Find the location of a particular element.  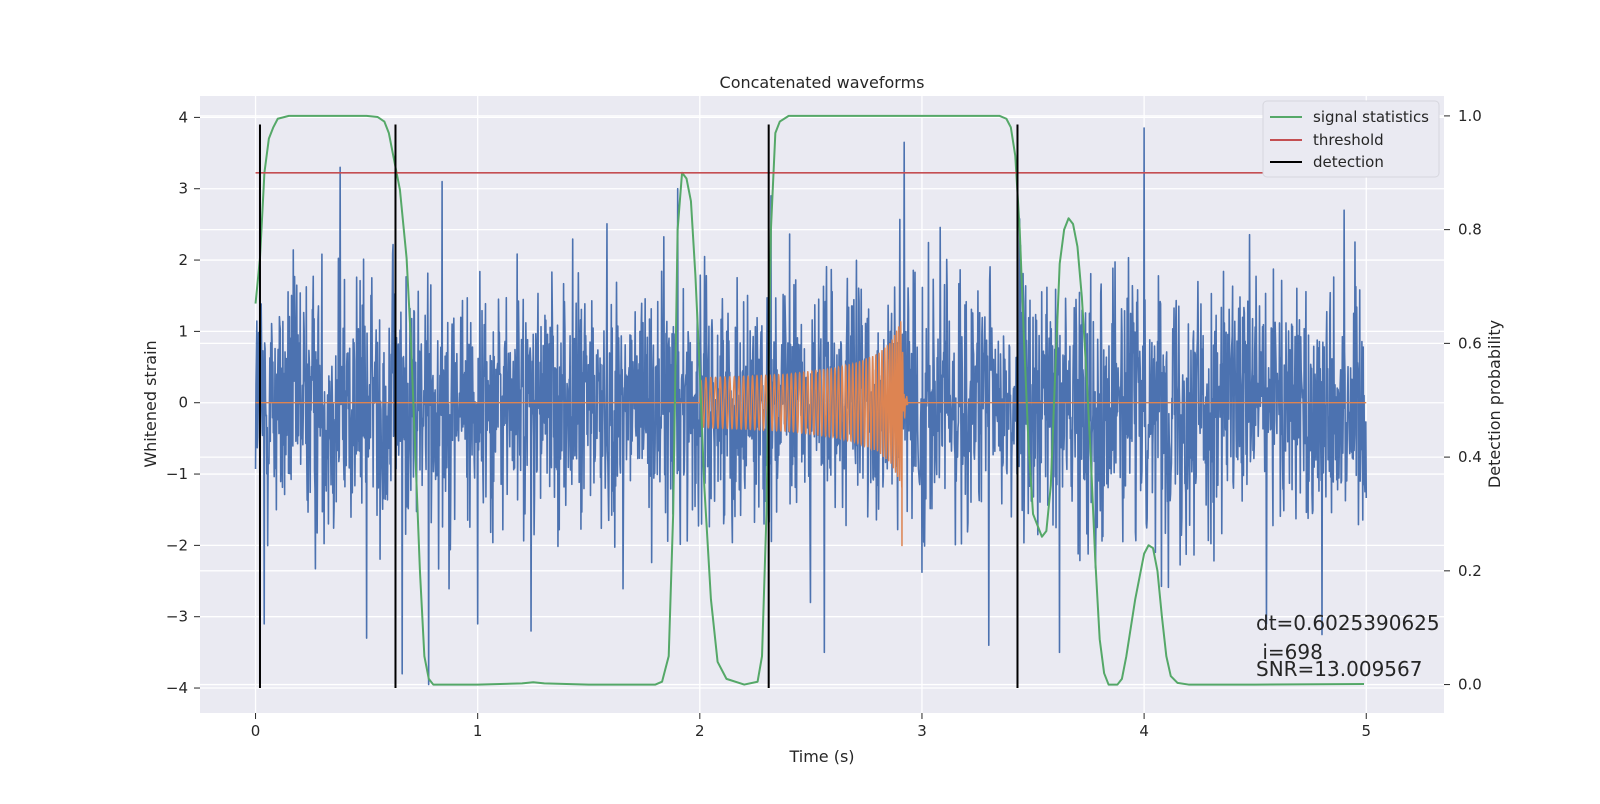

annotation-index: i=698 is located at coordinates (1289, 652).